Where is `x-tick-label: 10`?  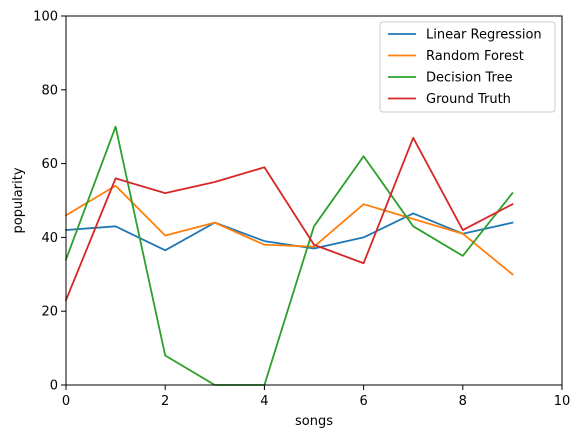
x-tick-label: 10 is located at coordinates (562, 401).